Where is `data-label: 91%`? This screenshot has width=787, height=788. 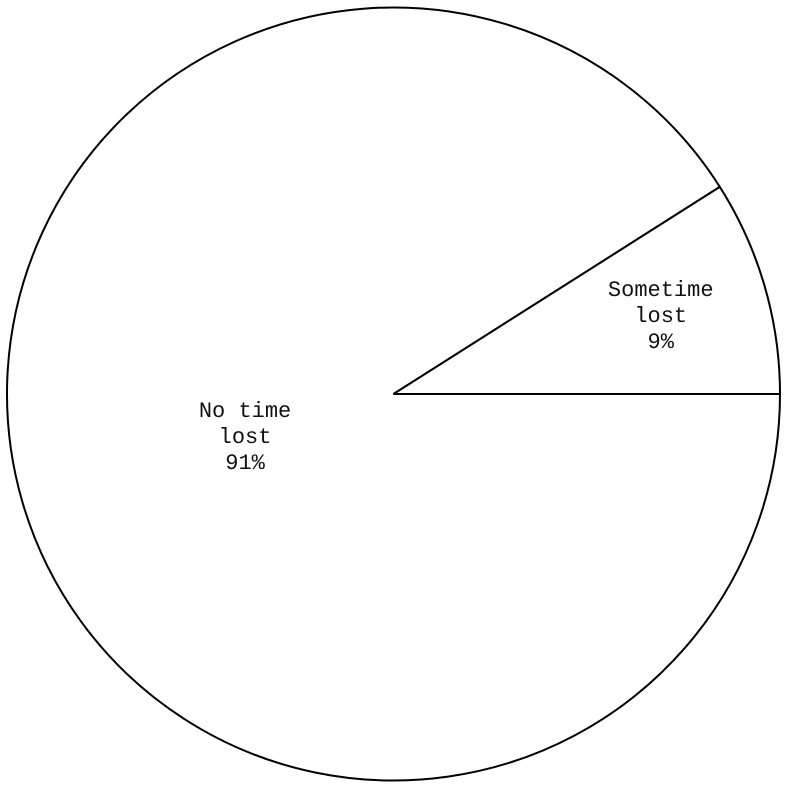
data-label: 91% is located at coordinates (245, 463).